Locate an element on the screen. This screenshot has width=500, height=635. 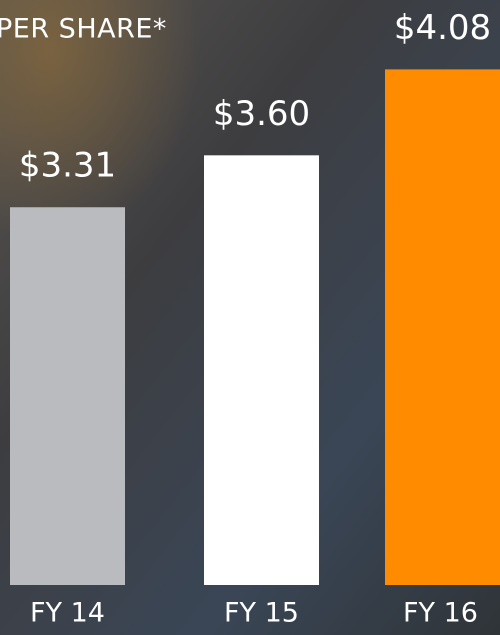
x-tick-label: FY 15 is located at coordinates (261, 613).